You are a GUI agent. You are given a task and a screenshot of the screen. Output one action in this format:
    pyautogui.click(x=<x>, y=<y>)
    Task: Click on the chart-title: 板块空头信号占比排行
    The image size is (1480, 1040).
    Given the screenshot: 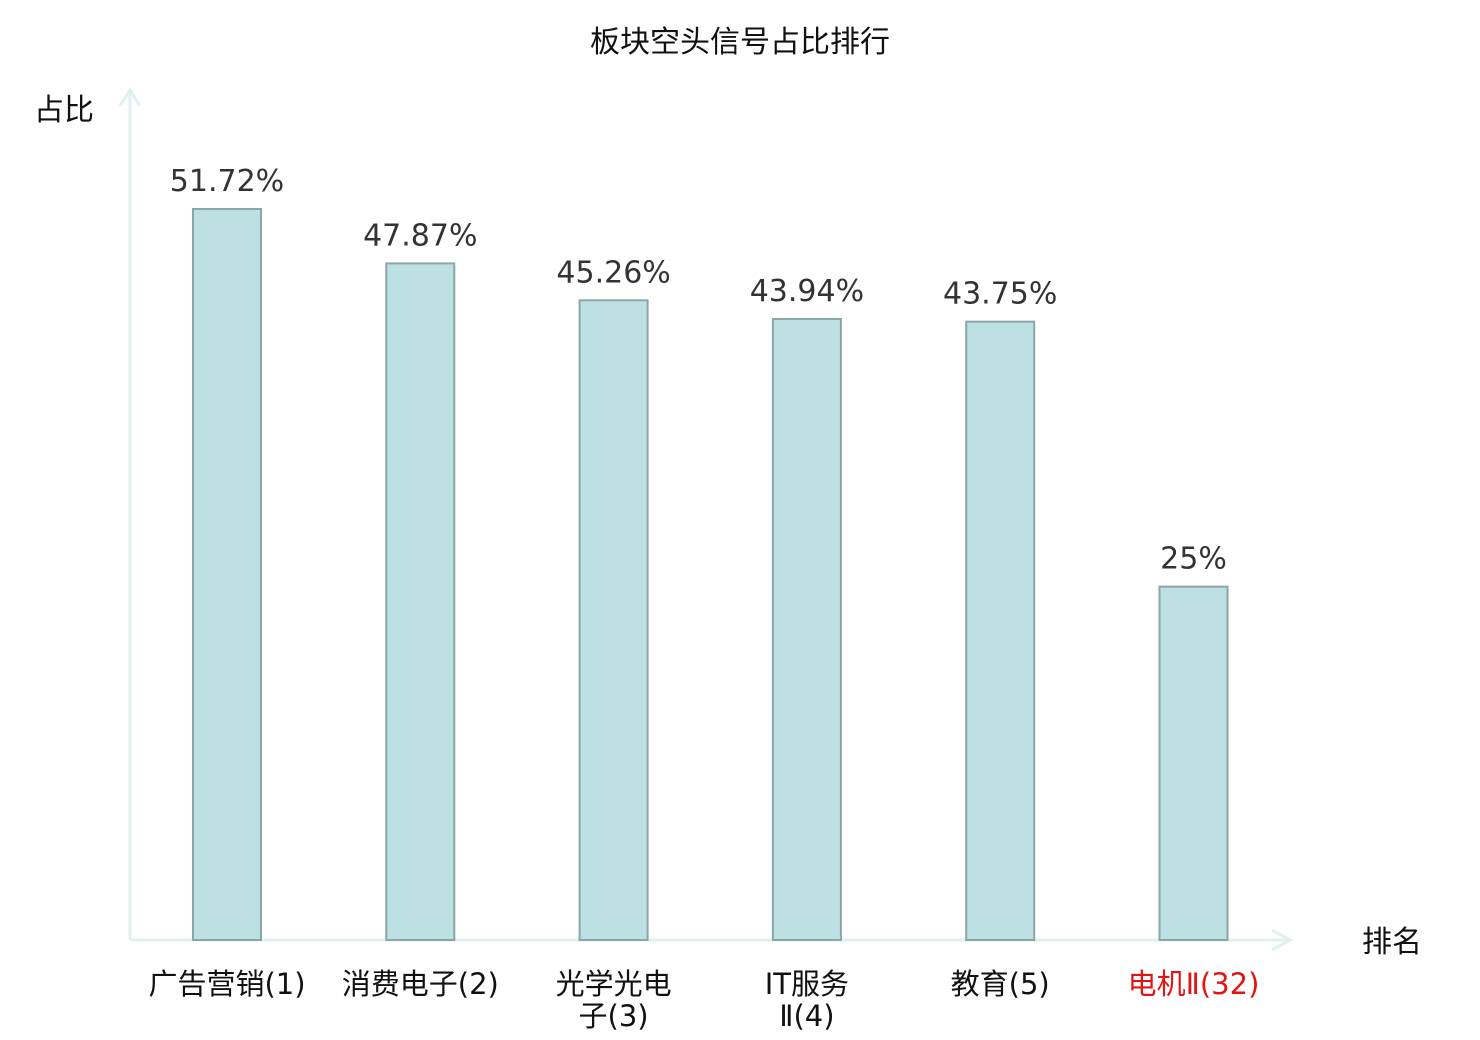 What is the action you would take?
    pyautogui.click(x=740, y=42)
    